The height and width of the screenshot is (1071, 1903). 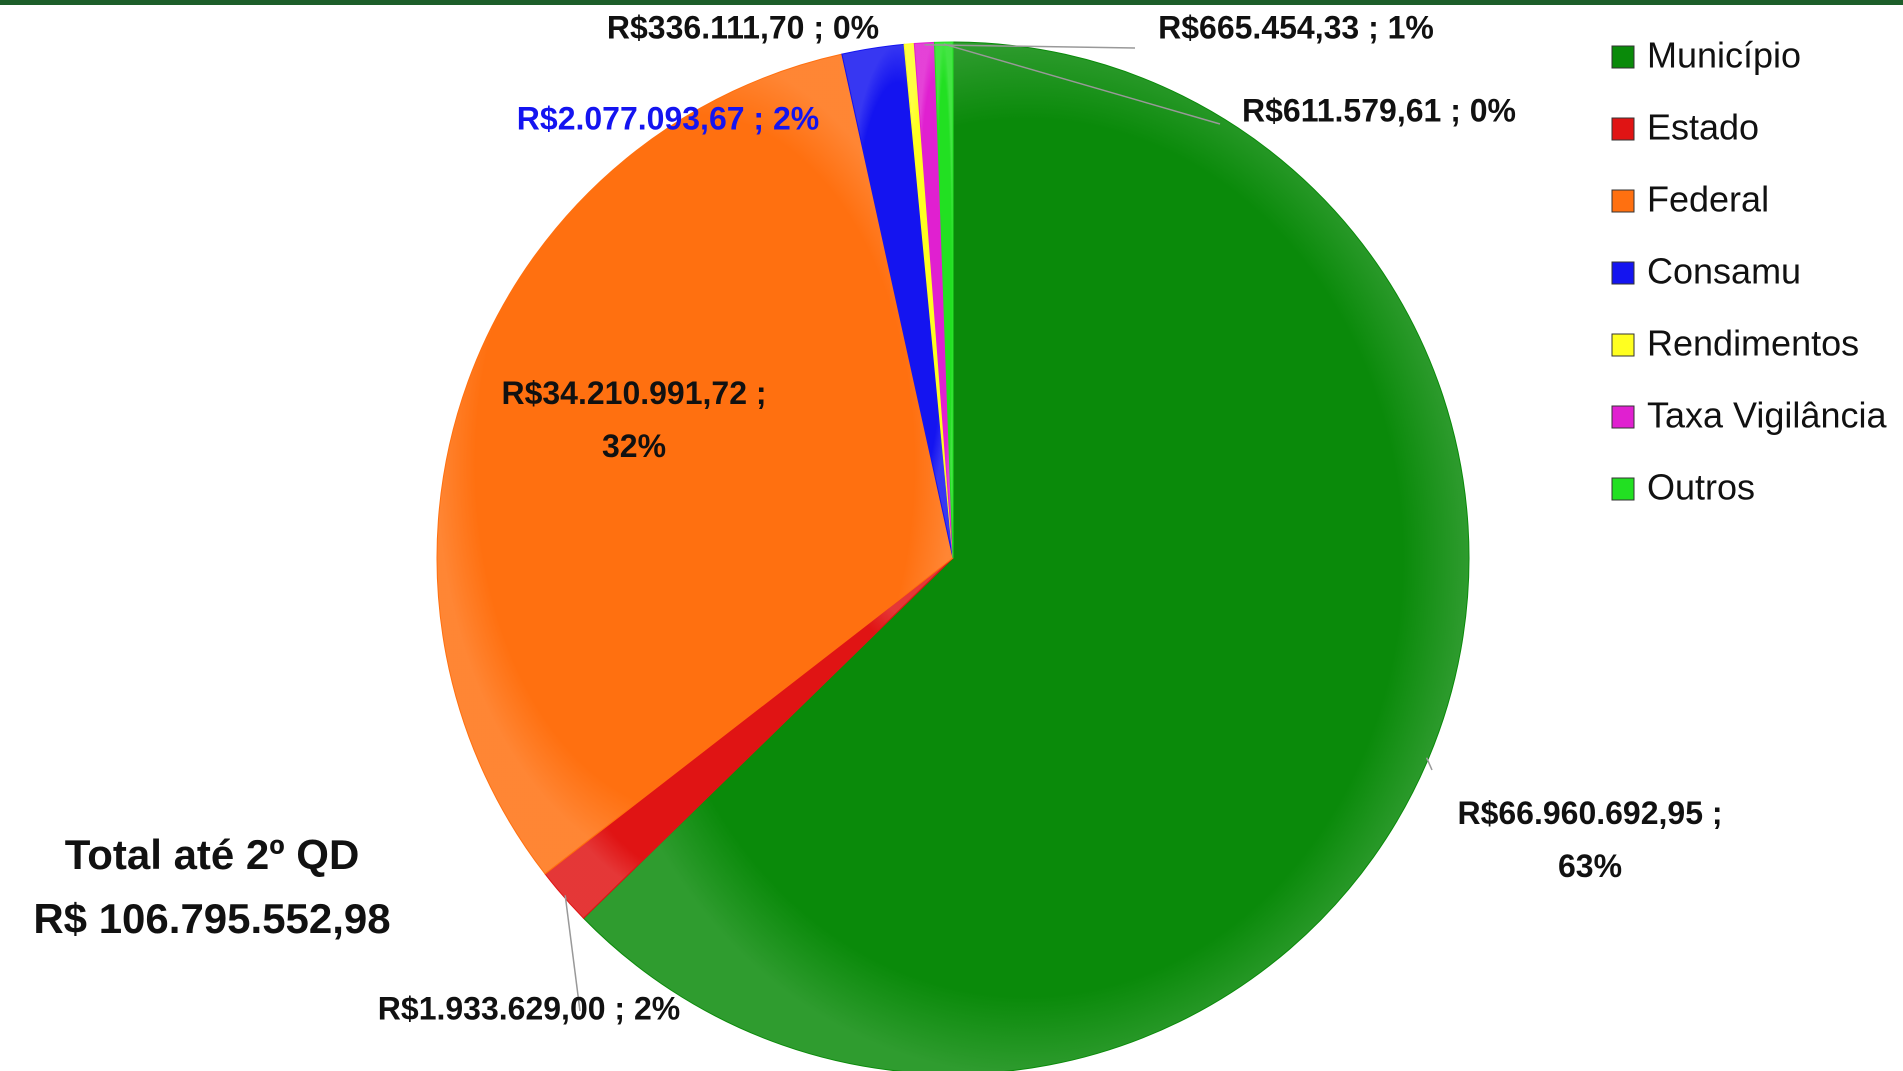 I want to click on label-line: 32%, so click(x=634, y=446).